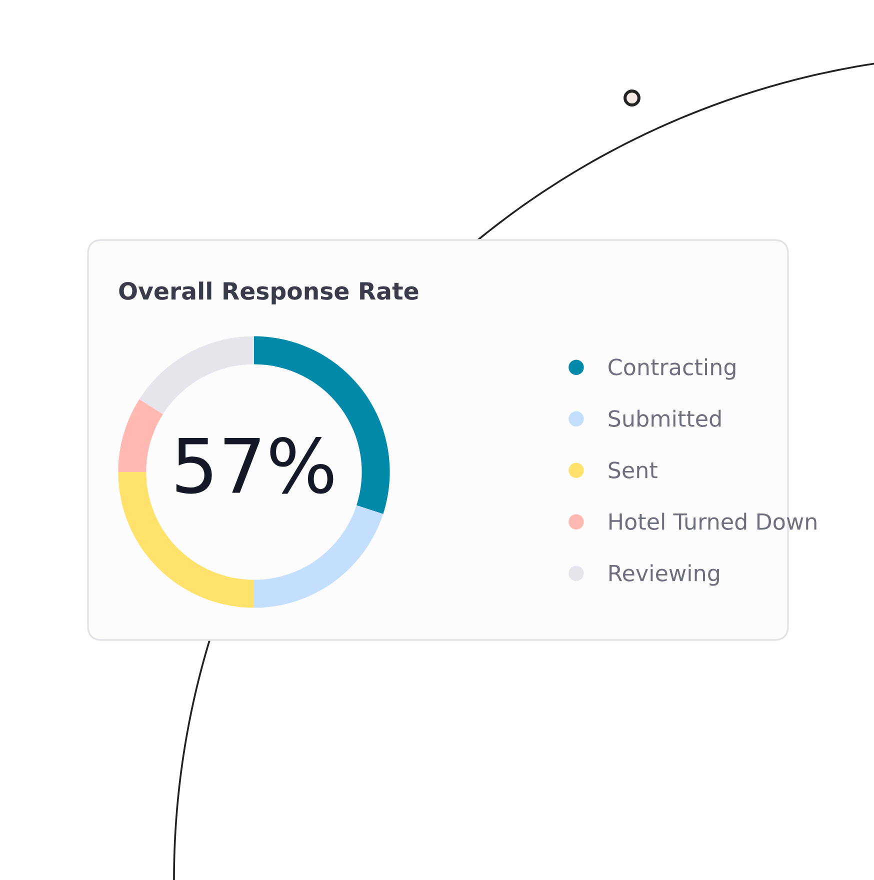 This screenshot has height=880, width=874. Describe the element at coordinates (664, 575) in the screenshot. I see `legend-label: Reviewing` at that location.